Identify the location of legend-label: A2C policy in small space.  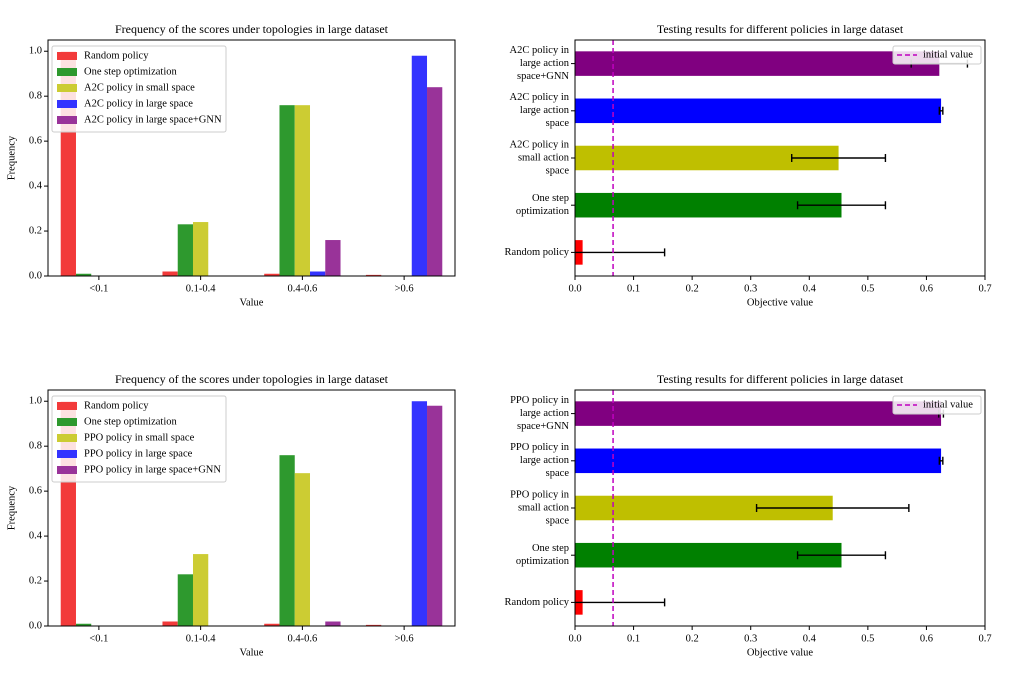
(139, 87).